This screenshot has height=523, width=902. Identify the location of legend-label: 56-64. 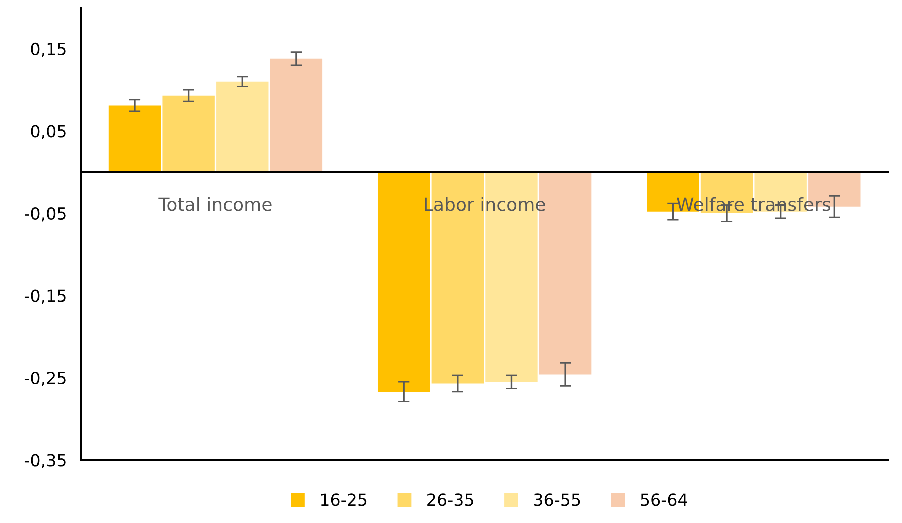
(664, 500).